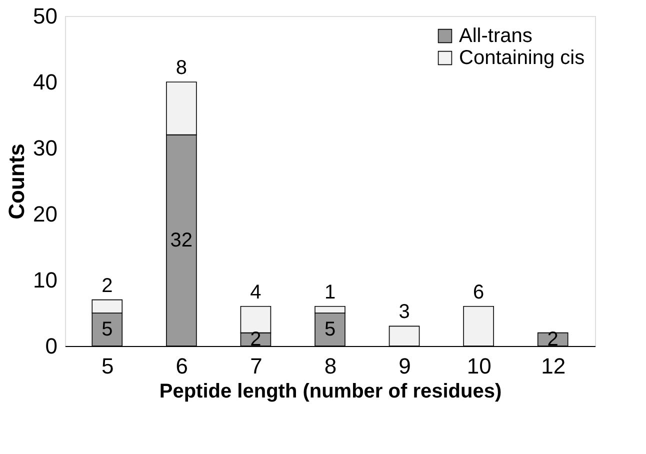 This screenshot has width=646, height=454. Describe the element at coordinates (522, 58) in the screenshot. I see `legend-label: Containing cis` at that location.